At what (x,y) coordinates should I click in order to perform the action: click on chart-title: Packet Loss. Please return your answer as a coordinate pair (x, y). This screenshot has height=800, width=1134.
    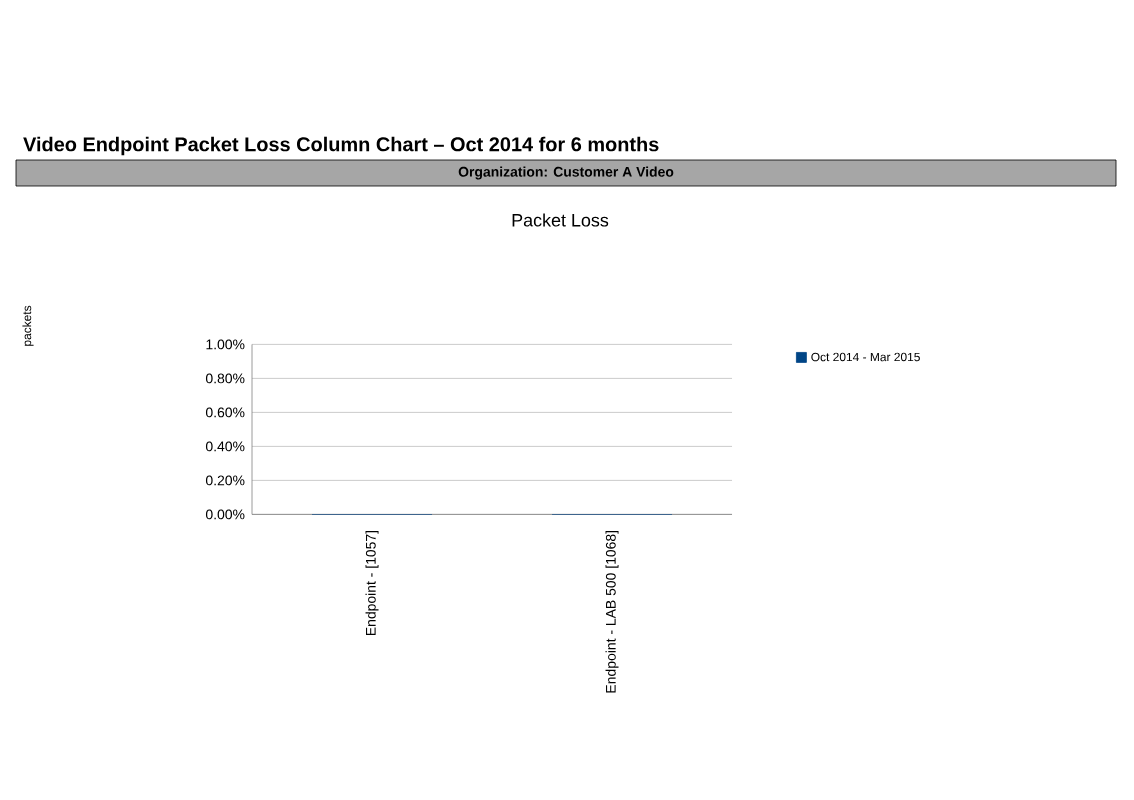
    Looking at the image, I should click on (560, 220).